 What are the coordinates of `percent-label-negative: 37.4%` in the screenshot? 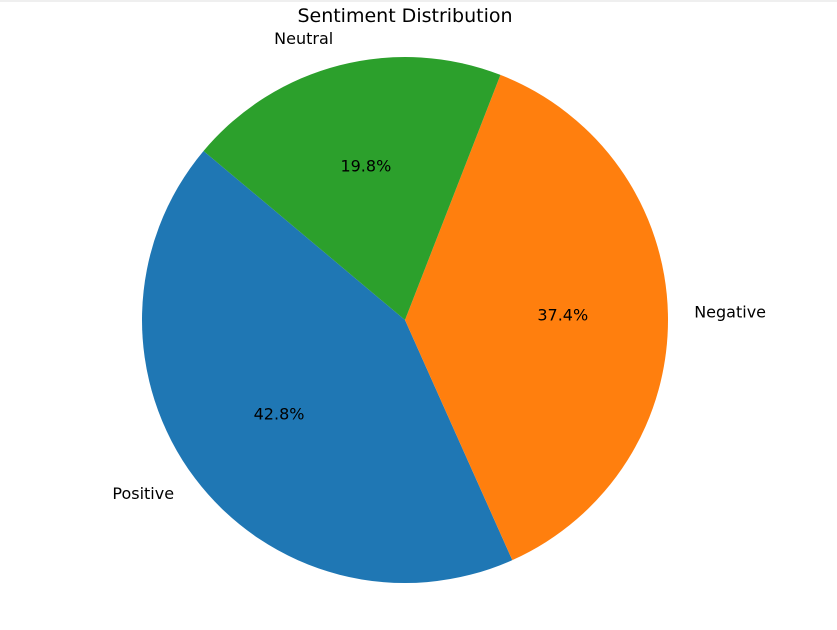 It's located at (562, 315).